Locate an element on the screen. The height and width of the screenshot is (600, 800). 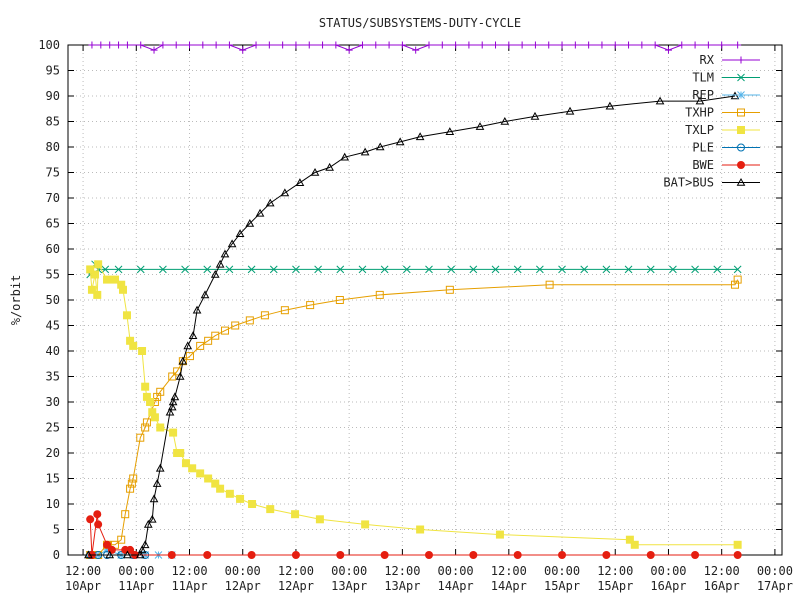
y-tick-label: 90 is located at coordinates (53, 96).